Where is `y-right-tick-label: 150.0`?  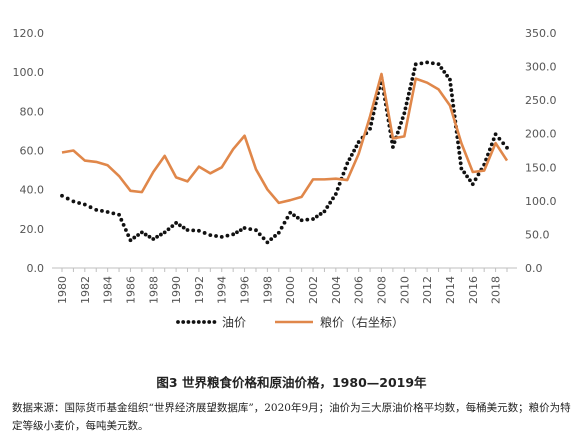
y-right-tick-label: 150.0 is located at coordinates (541, 167).